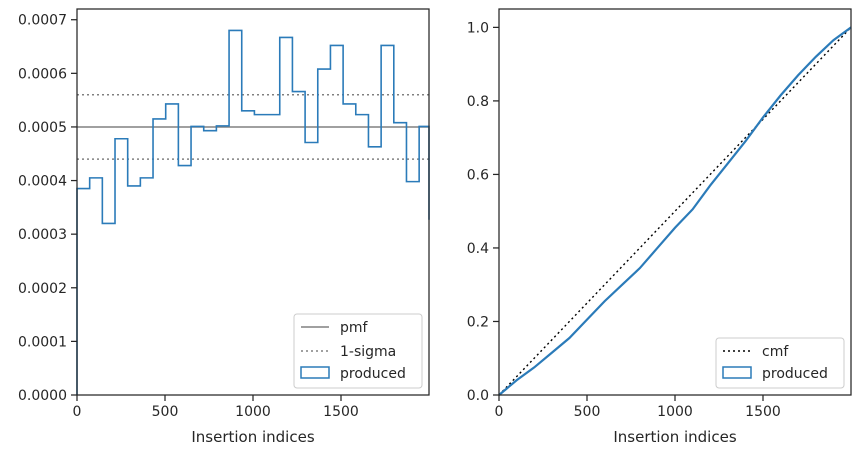 The image size is (861, 457). What do you see at coordinates (638, 407) in the screenshot?
I see `cmf-x-ticks: 0 500 1000 1500` at bounding box center [638, 407].